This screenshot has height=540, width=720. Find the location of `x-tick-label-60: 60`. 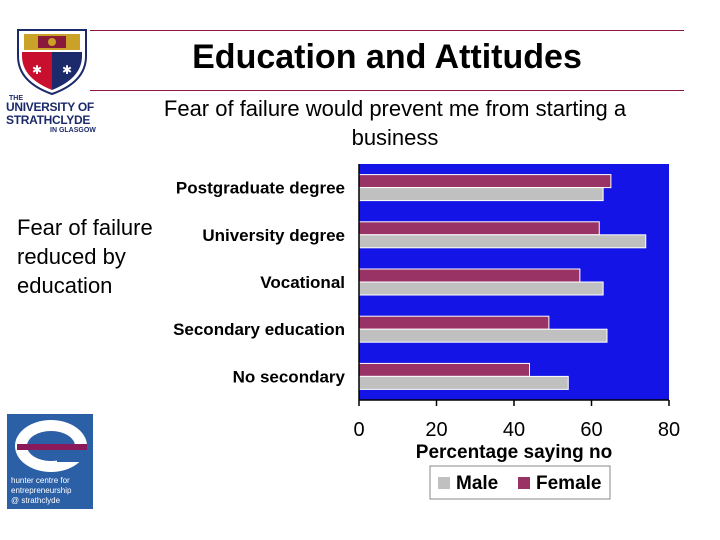

x-tick-label-60: 60 is located at coordinates (591, 430).